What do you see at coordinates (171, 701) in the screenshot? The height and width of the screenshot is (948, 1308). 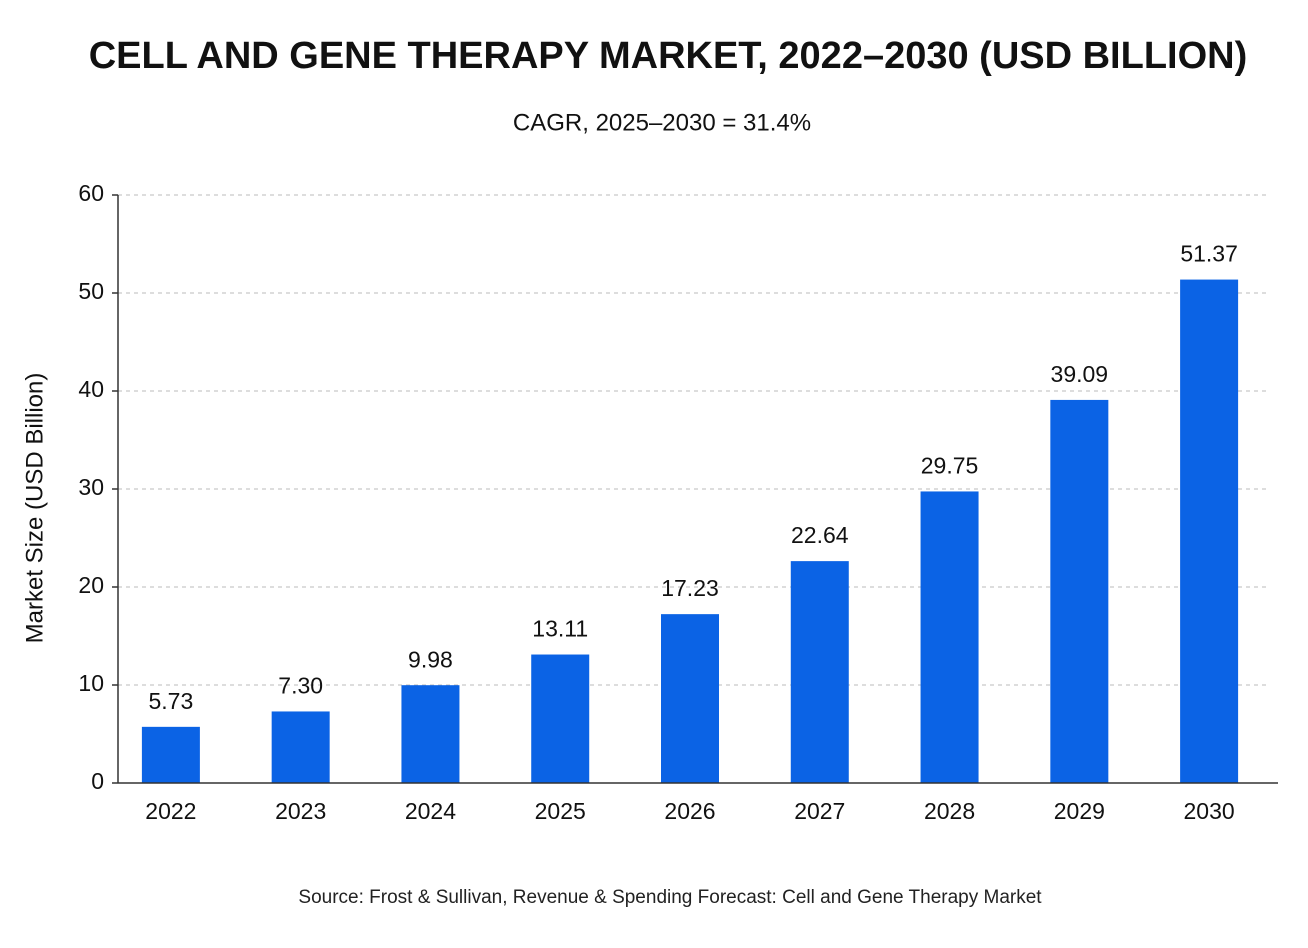 I see `value-label: 5.73` at bounding box center [171, 701].